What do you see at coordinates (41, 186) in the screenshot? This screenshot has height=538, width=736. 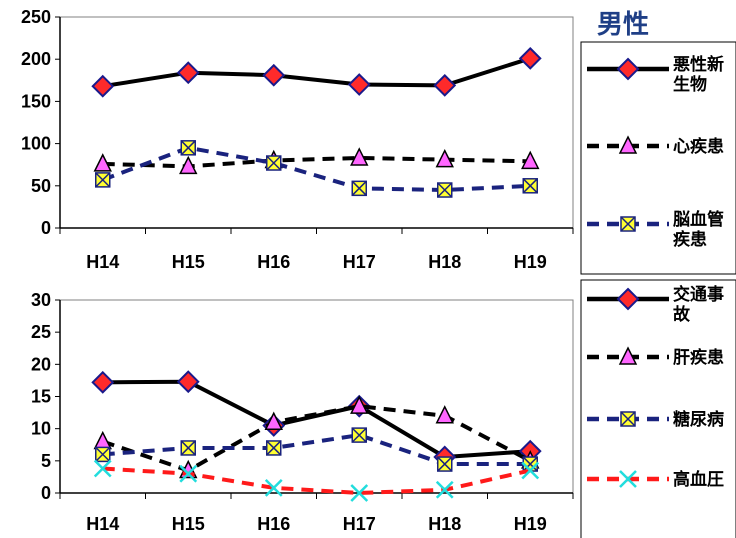 I see `y-tick-label: 50` at bounding box center [41, 186].